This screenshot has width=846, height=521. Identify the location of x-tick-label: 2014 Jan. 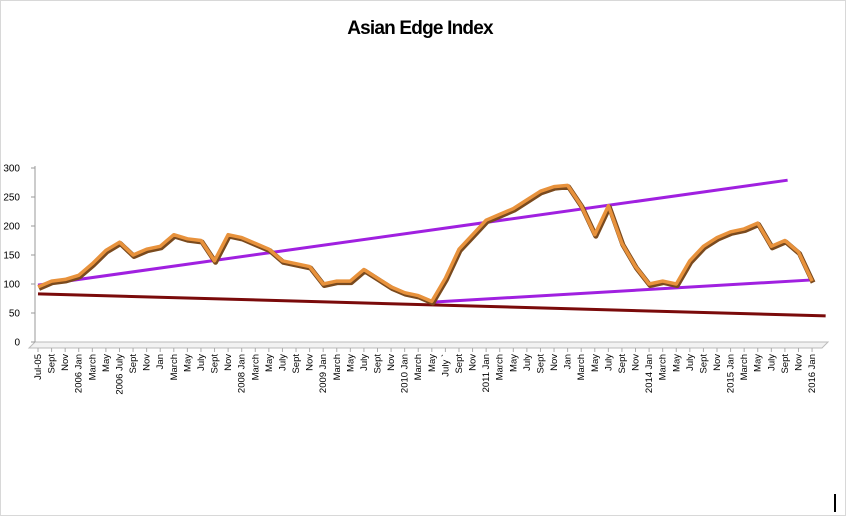
(649, 373).